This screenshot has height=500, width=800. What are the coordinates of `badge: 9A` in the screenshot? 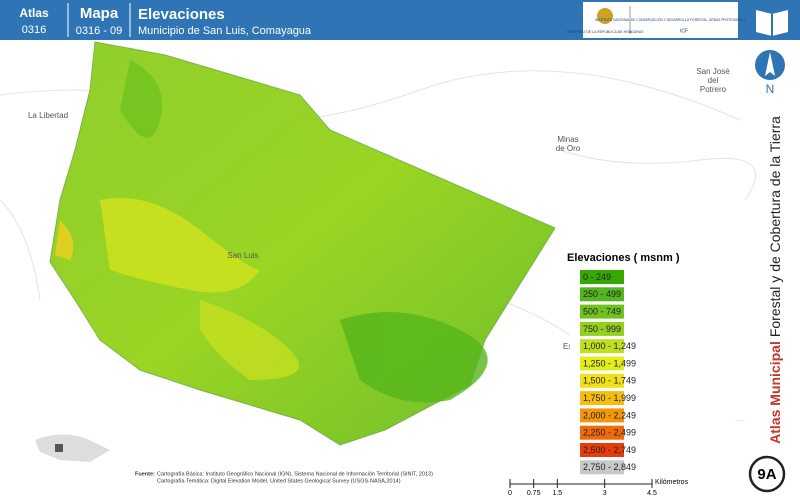 It's located at (766, 474).